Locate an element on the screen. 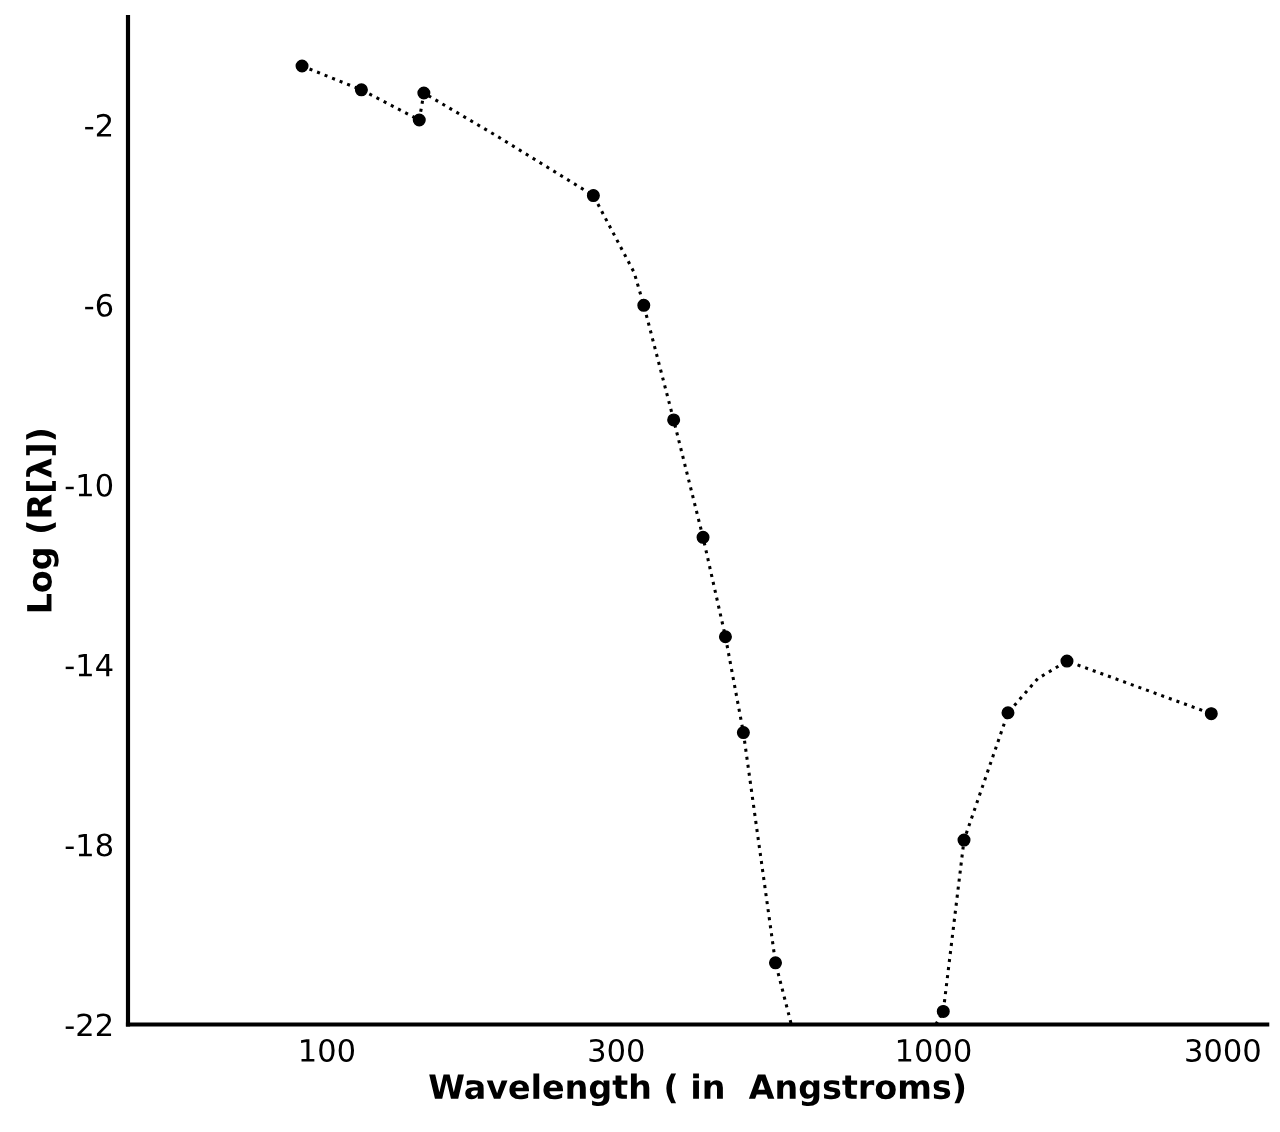 The image size is (1280, 1132). y-tick-label: -10 is located at coordinates (89, 485).